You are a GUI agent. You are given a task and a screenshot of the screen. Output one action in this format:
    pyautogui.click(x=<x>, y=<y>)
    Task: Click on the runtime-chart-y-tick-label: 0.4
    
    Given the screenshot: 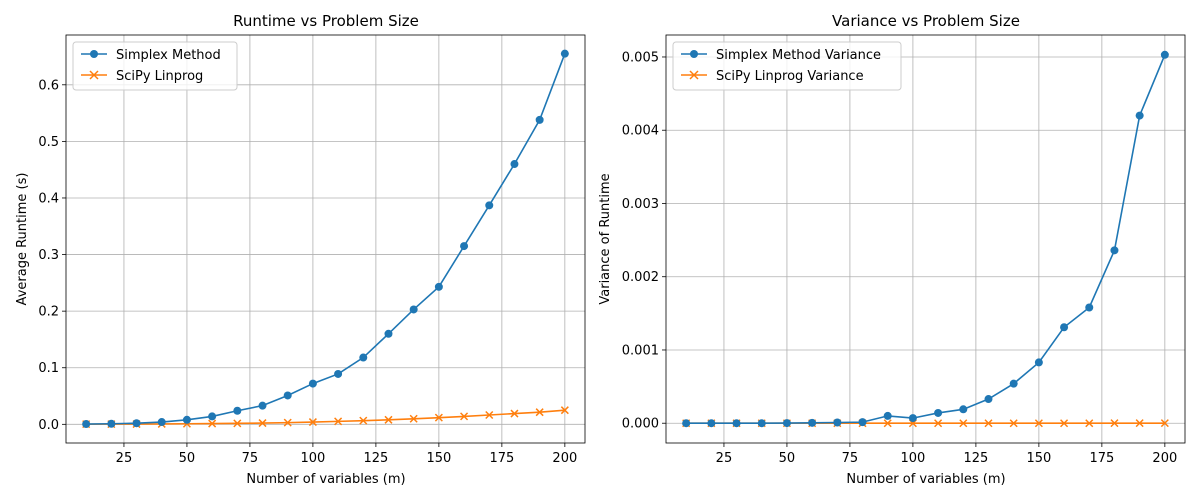 What is the action you would take?
    pyautogui.click(x=48, y=198)
    